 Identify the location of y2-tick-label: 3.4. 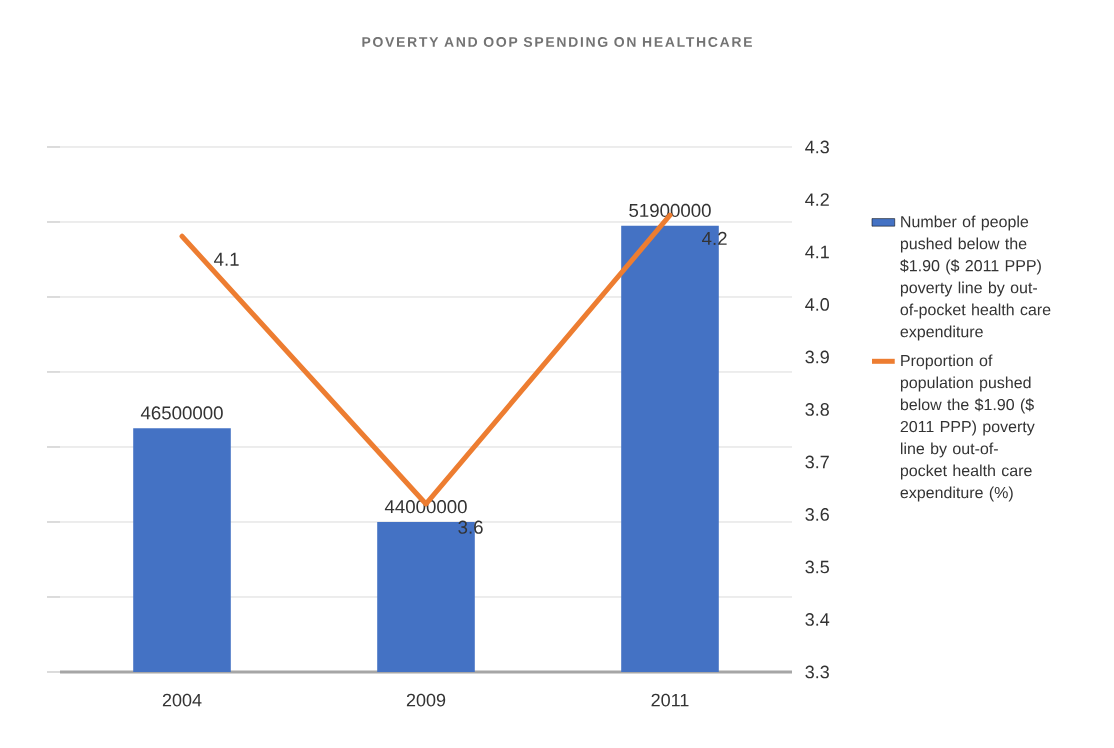
(817, 619).